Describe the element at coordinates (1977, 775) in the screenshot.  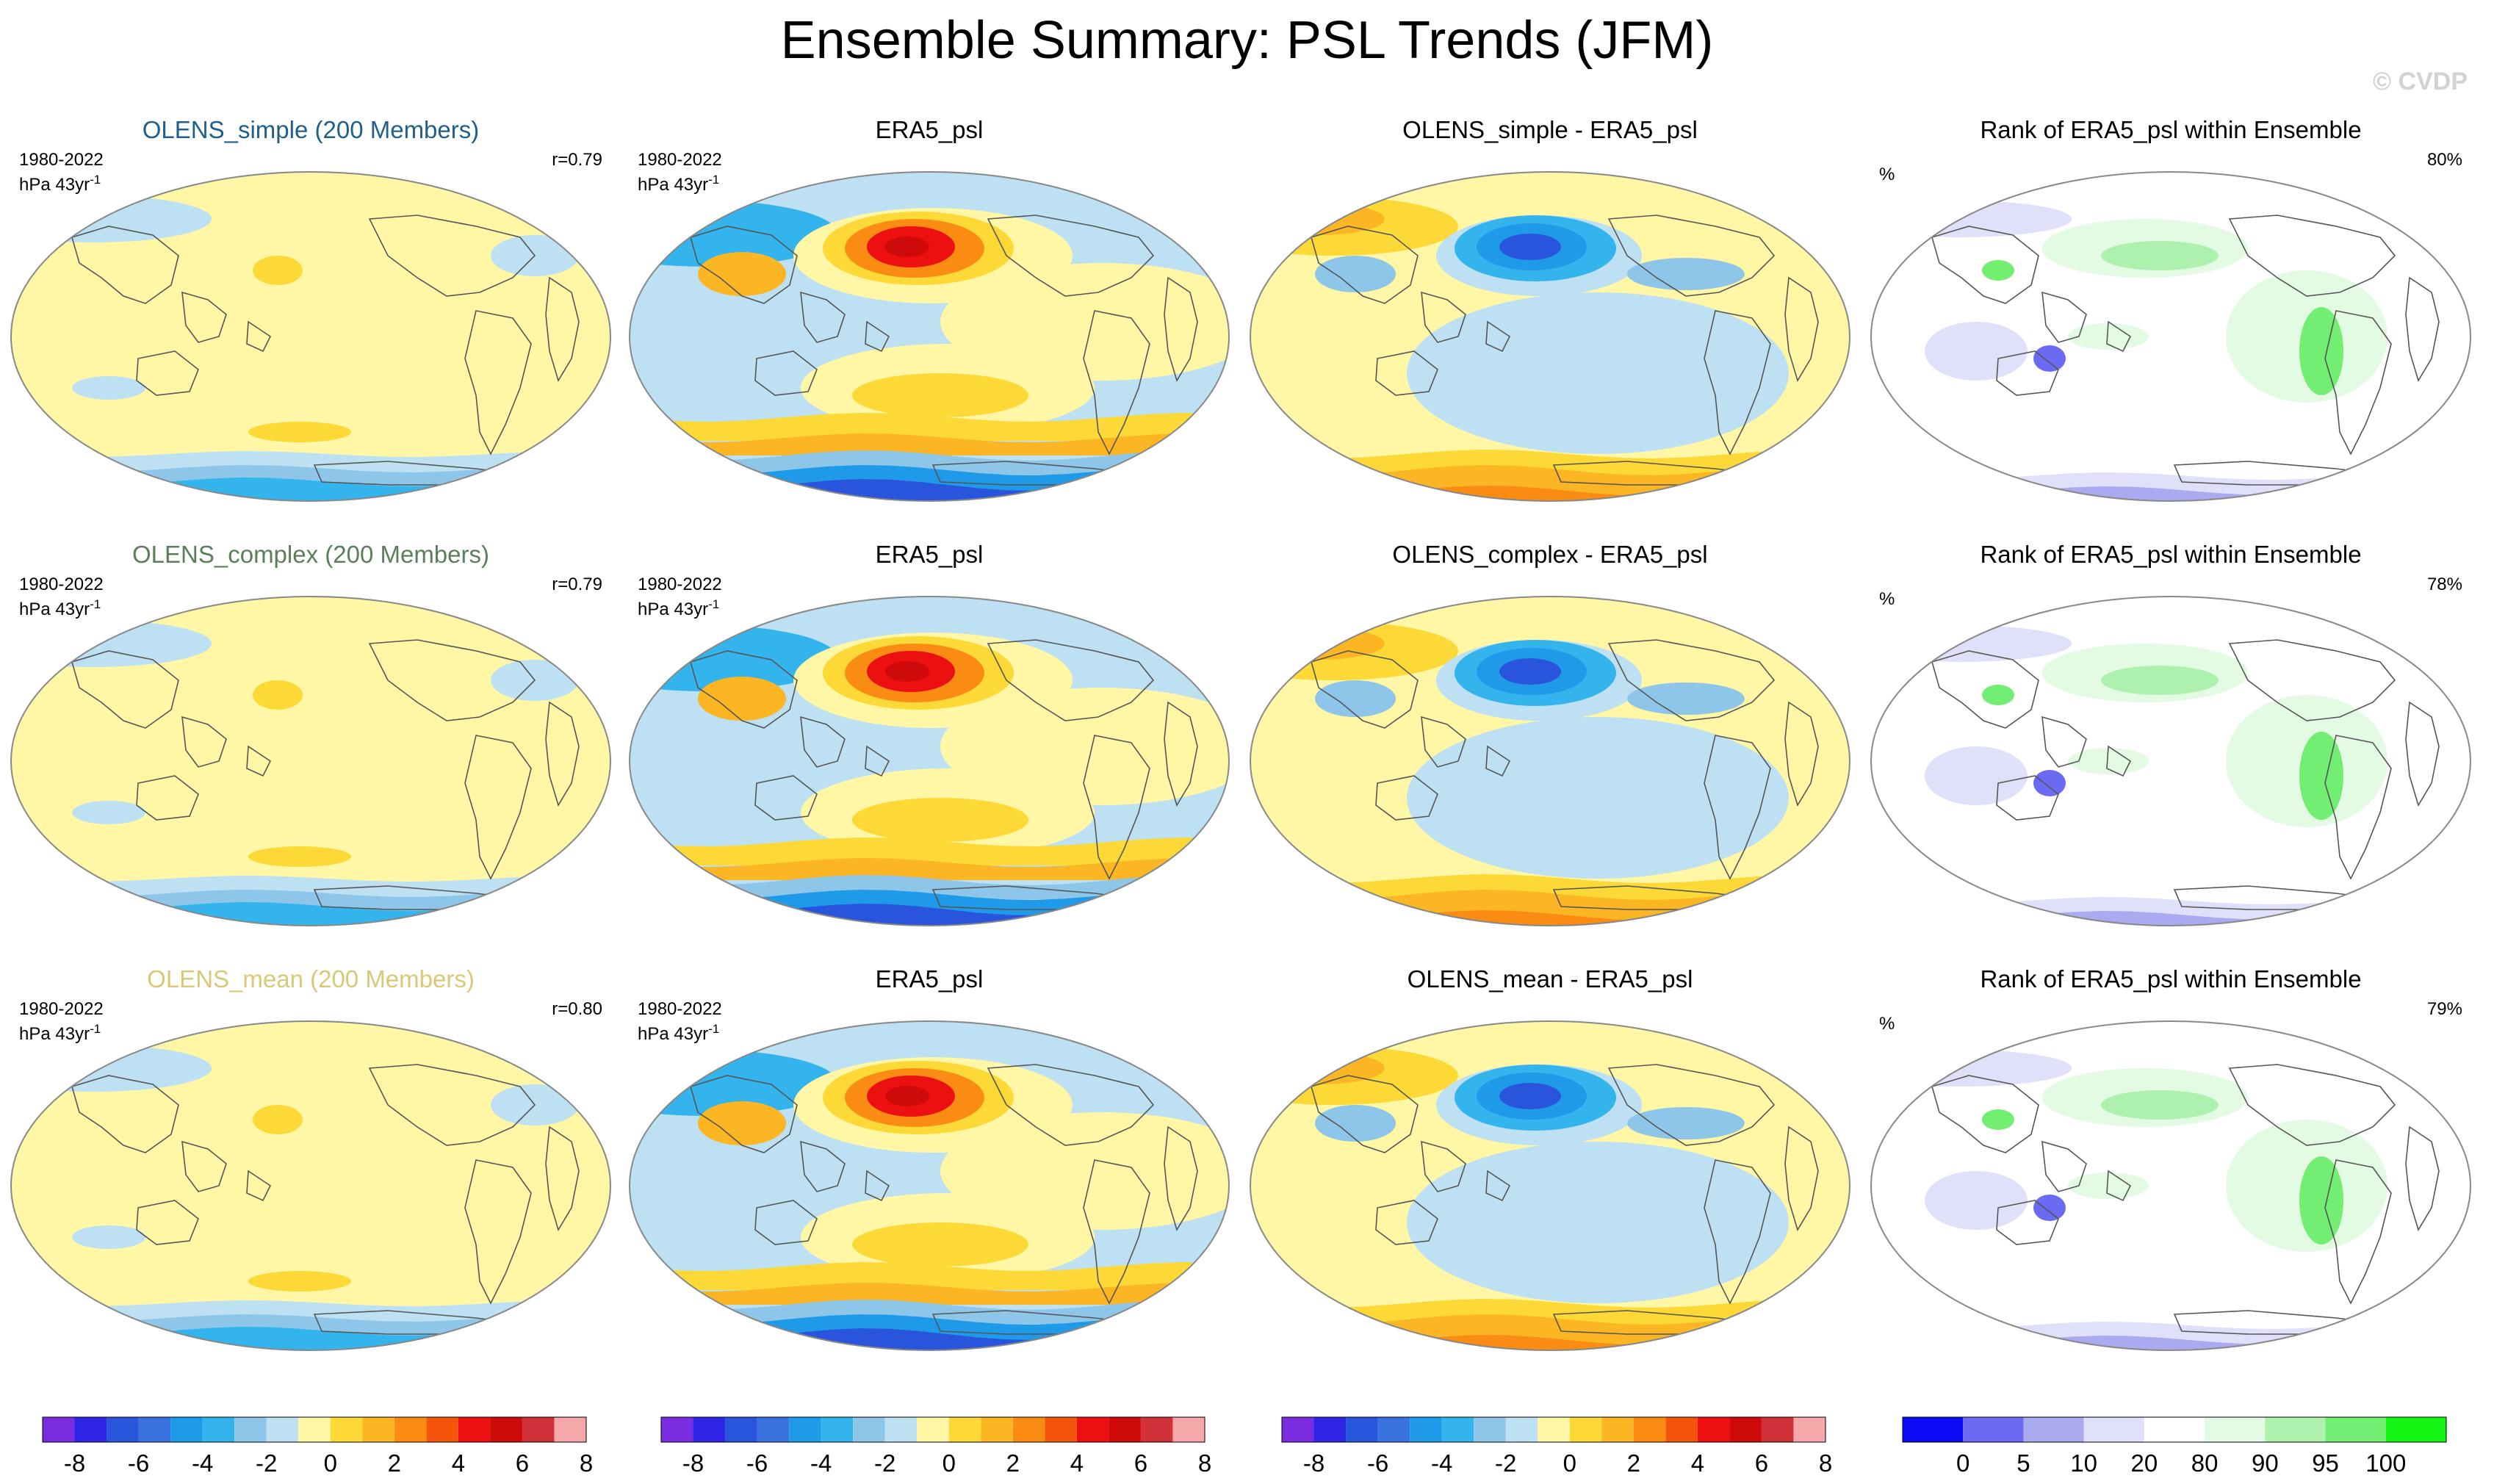
I see `indian-low-rank-region` at that location.